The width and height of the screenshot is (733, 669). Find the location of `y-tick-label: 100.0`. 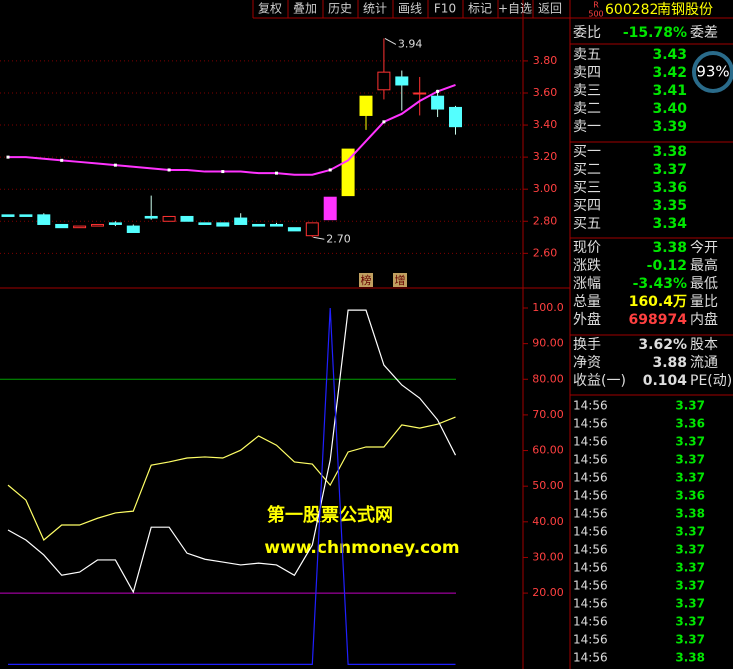

y-tick-label: 100.0 is located at coordinates (548, 307).